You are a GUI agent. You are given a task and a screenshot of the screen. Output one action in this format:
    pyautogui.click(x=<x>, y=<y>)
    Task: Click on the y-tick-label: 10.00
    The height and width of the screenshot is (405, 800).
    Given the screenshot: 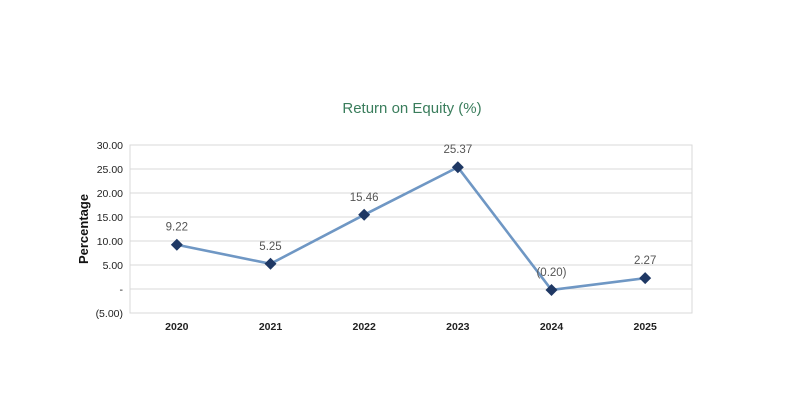 What is the action you would take?
    pyautogui.click(x=110, y=242)
    